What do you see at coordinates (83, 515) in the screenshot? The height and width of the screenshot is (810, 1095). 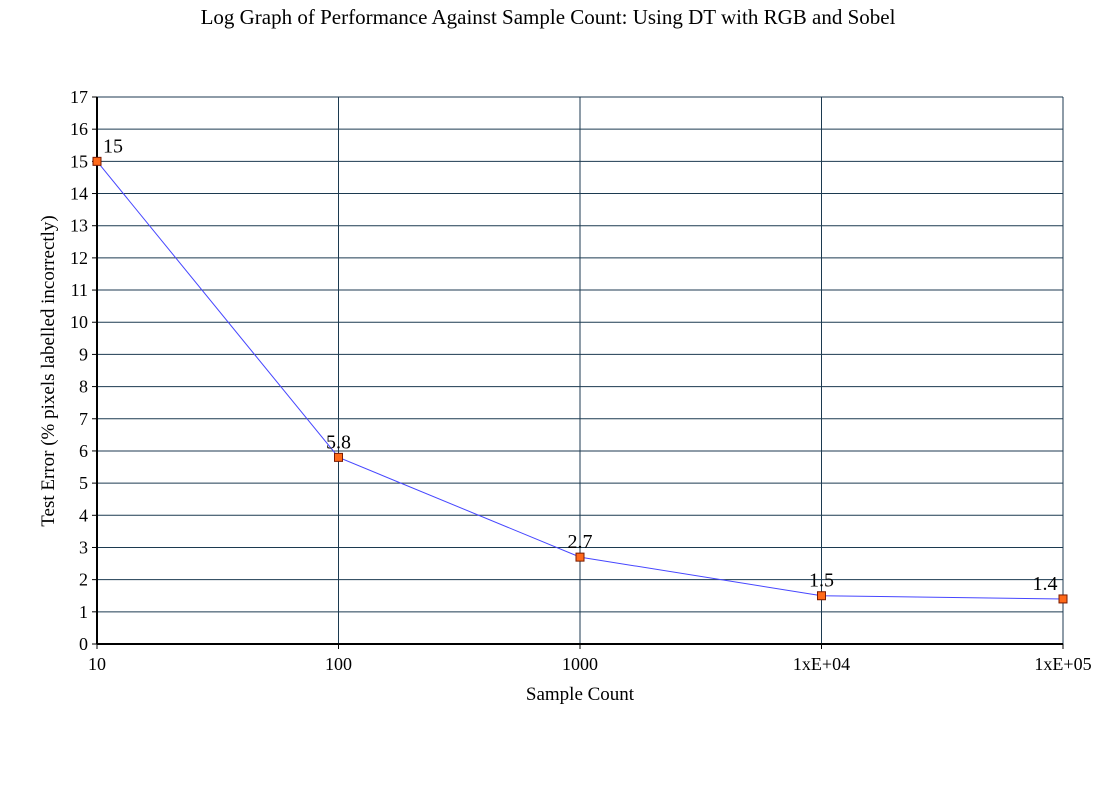 I see `y-tick-label: 4` at bounding box center [83, 515].